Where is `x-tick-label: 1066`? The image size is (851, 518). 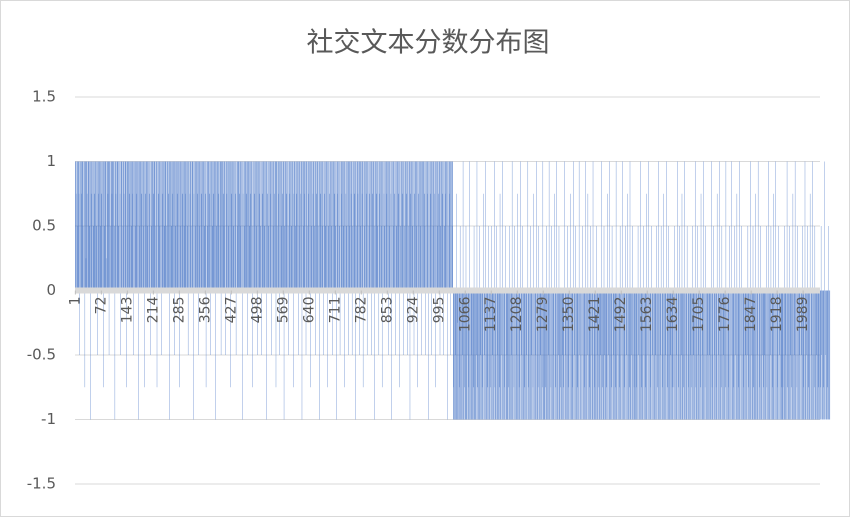
x-tick-label: 1066 is located at coordinates (465, 314).